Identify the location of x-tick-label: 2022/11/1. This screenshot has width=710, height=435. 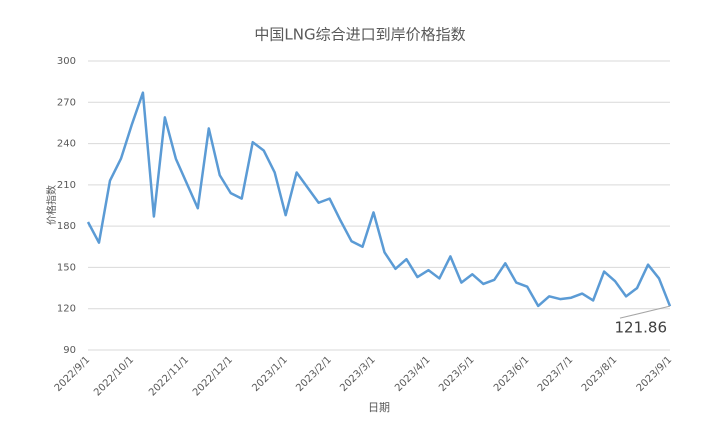
(169, 376).